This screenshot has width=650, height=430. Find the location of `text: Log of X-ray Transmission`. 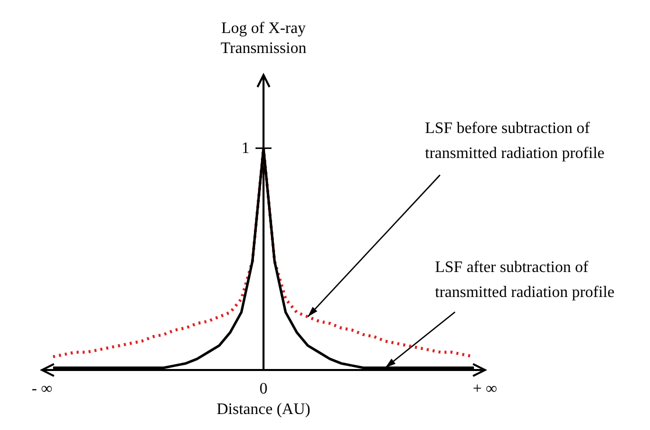

text: Log of X-ray Transmission is located at coordinates (263, 38).